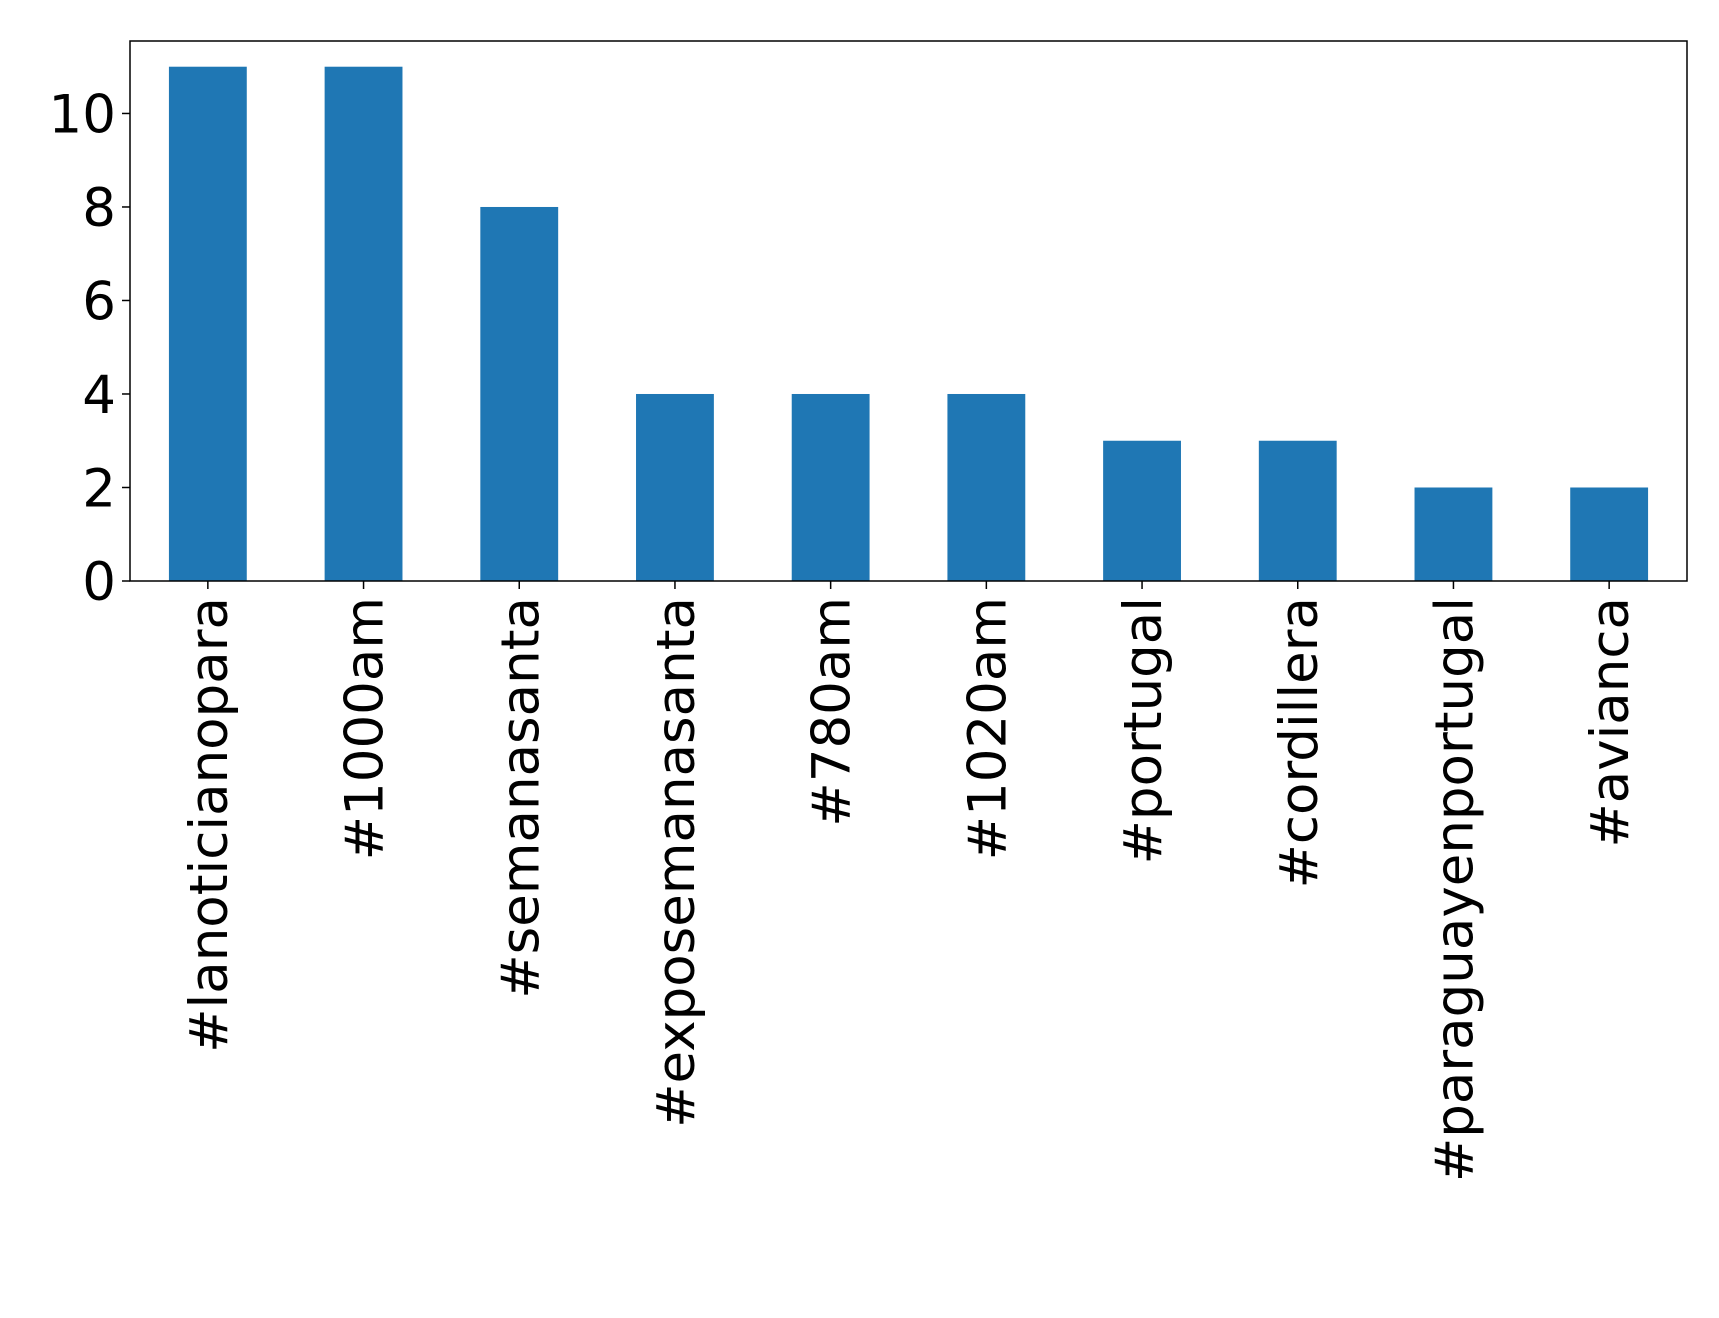  I want to click on y-tick-label: 0, so click(99, 582).